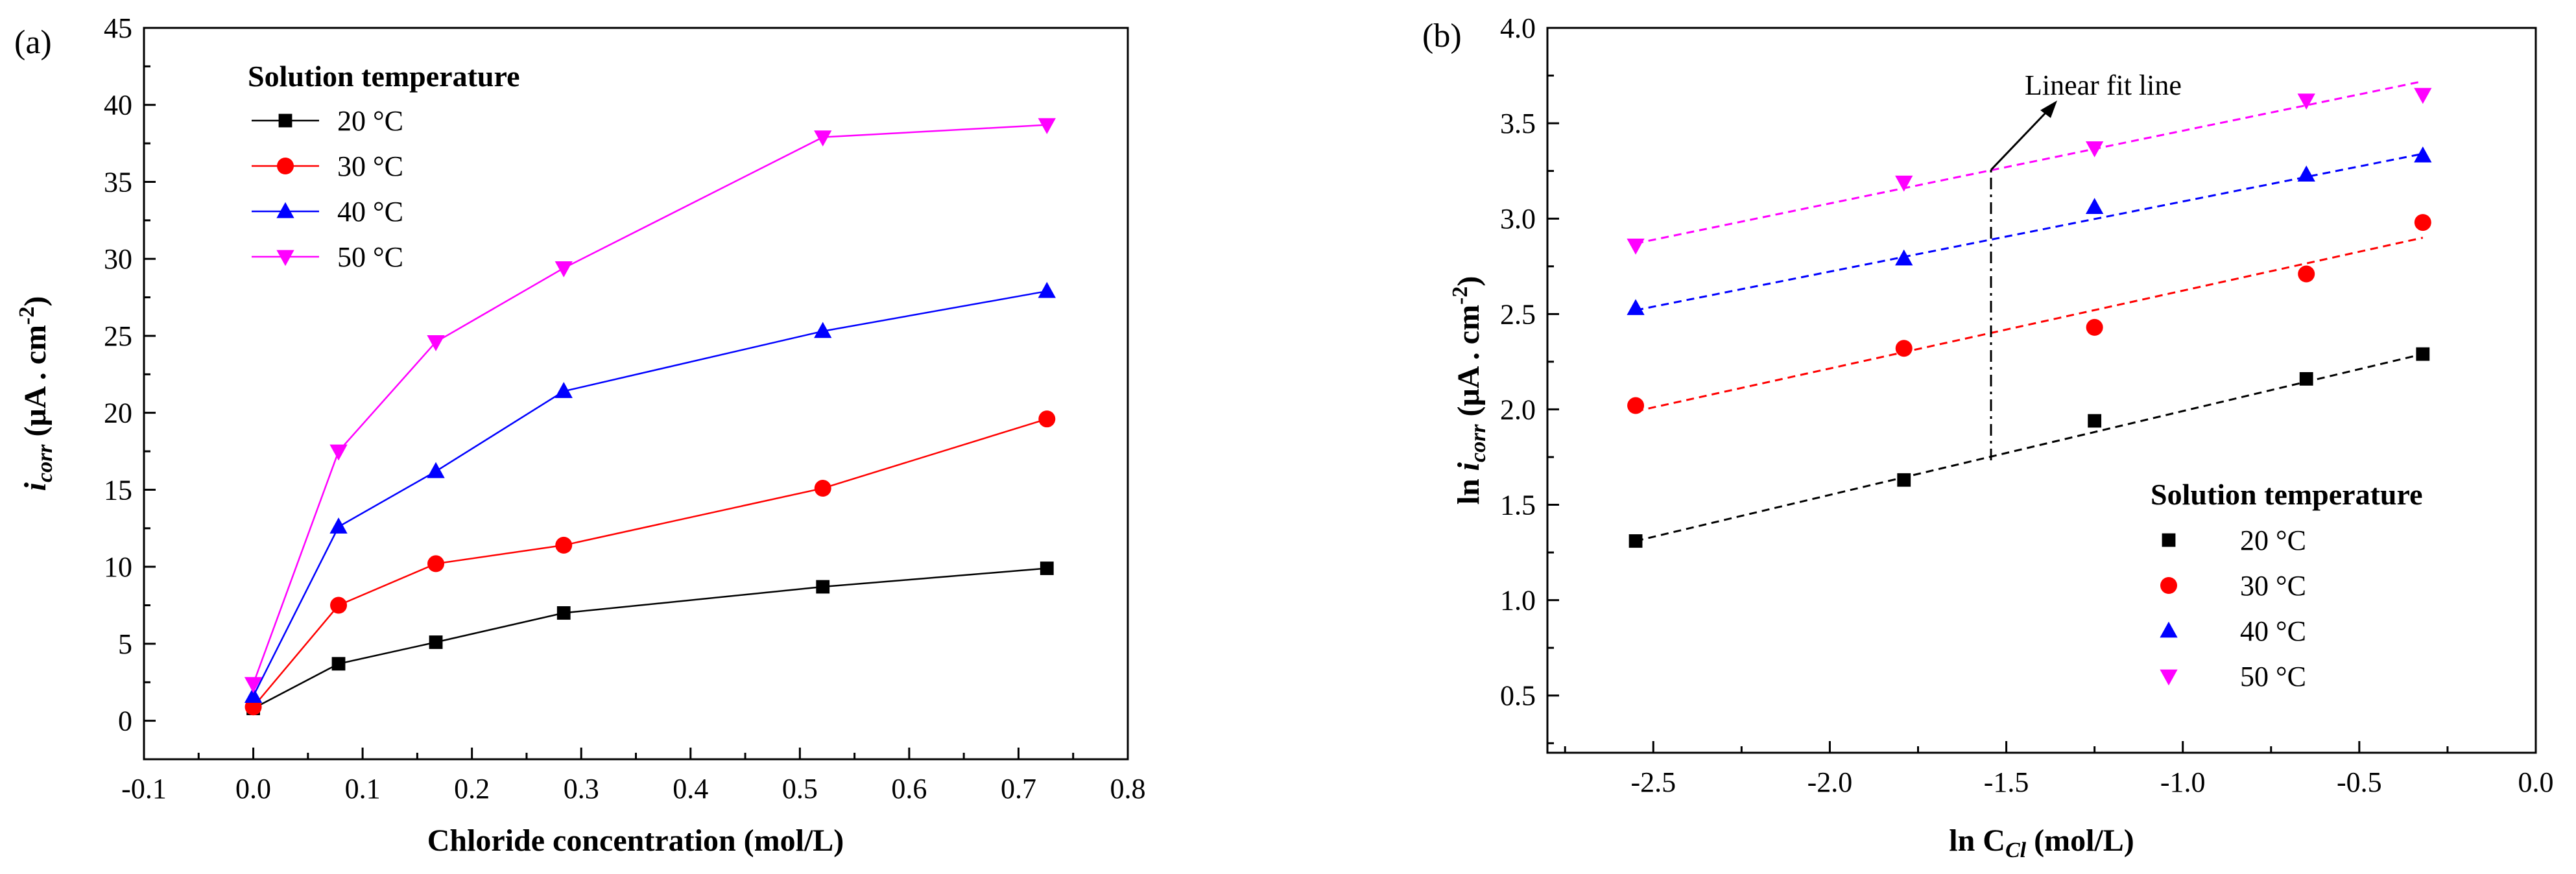 The height and width of the screenshot is (874, 2576). Describe the element at coordinates (581, 789) in the screenshot. I see `chart-a-x-tick-label: 0.3` at that location.